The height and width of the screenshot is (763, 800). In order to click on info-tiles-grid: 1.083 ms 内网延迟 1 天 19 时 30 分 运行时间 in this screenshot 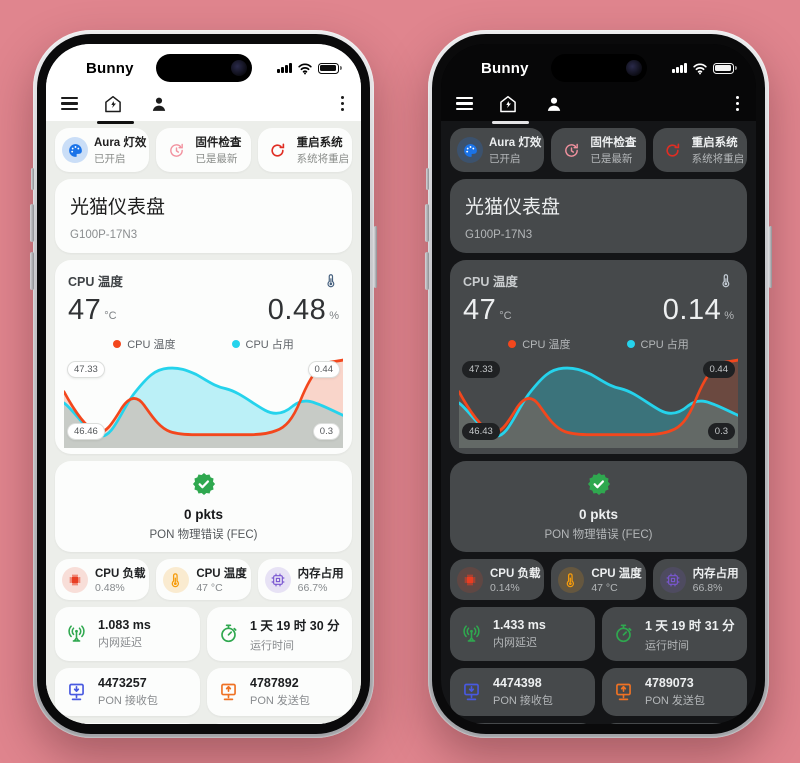, I will do `click(203, 665)`.